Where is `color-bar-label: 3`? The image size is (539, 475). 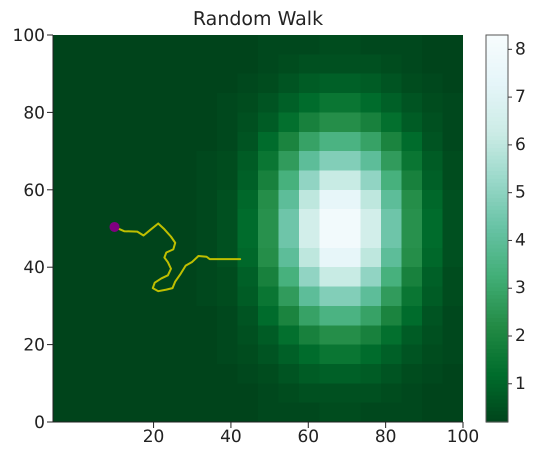
color-bar-label: 3 is located at coordinates (520, 288).